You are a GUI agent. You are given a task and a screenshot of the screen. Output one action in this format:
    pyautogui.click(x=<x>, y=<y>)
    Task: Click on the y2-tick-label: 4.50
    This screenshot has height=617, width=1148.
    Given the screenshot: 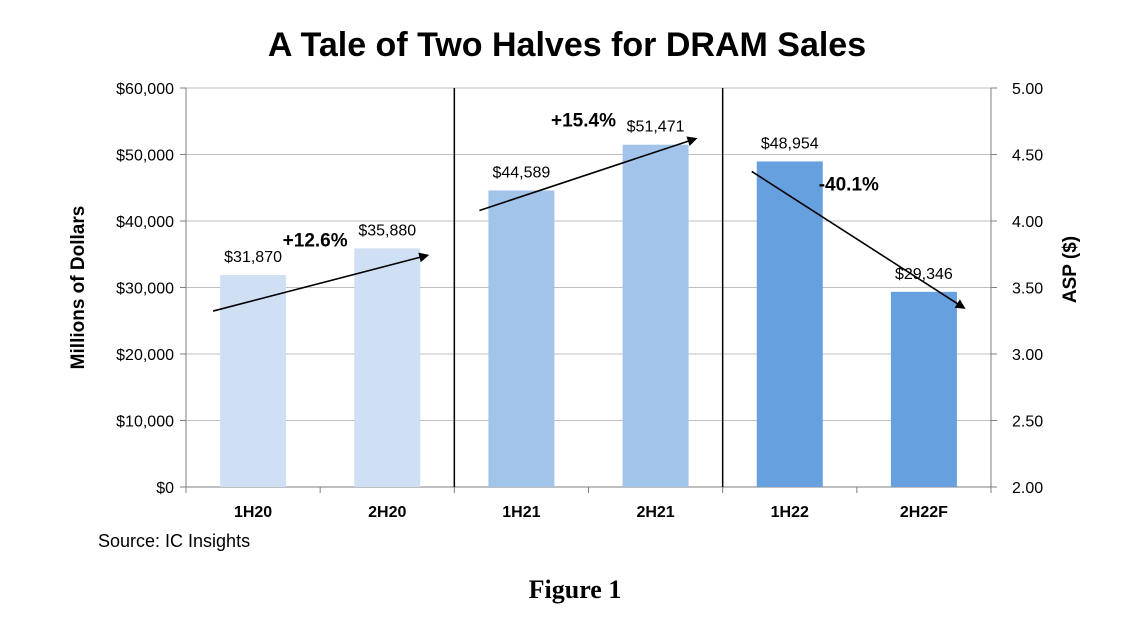 What is the action you would take?
    pyautogui.click(x=1027, y=156)
    